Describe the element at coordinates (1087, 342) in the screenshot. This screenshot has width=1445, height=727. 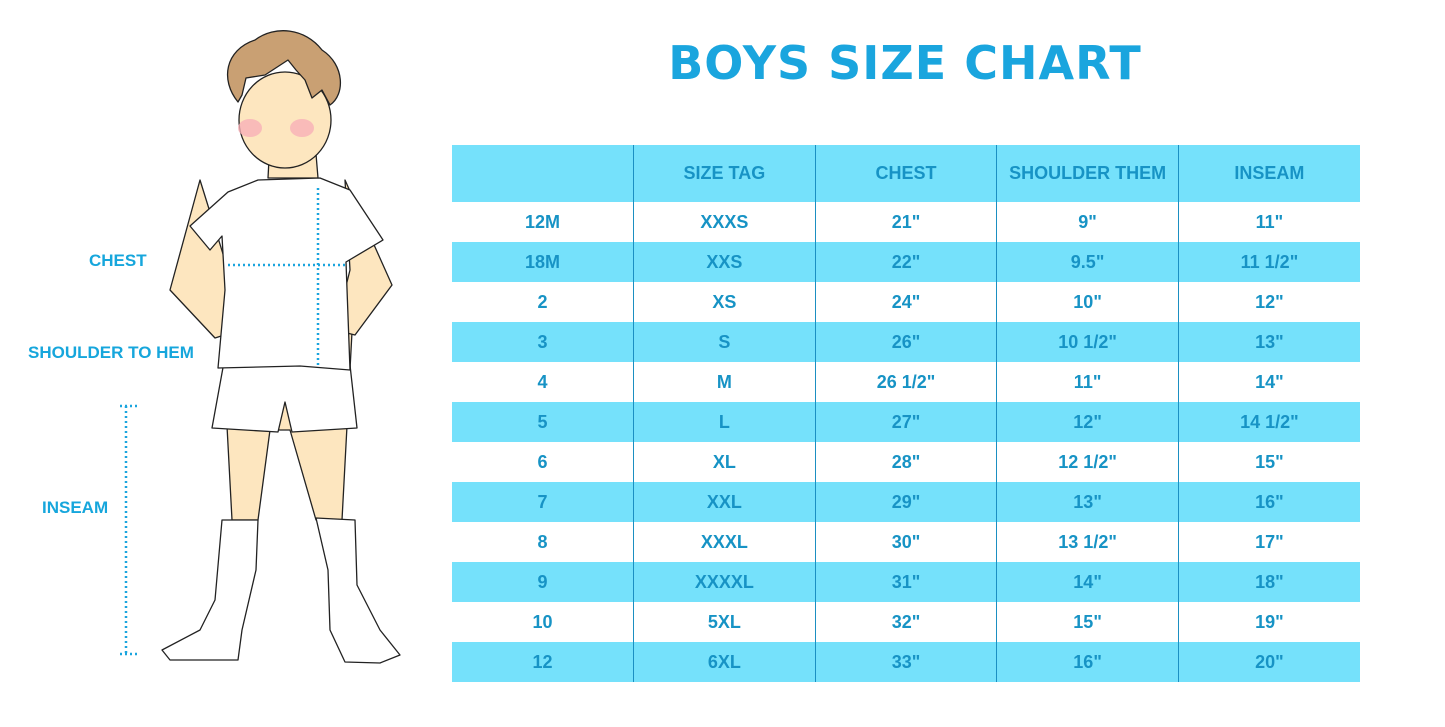
I see `cell-shoulder: 10 1/2"` at that location.